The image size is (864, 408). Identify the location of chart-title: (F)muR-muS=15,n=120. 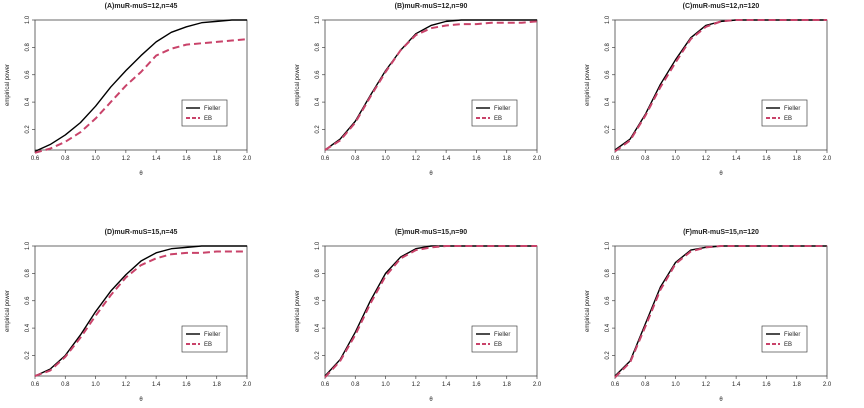
(721, 232).